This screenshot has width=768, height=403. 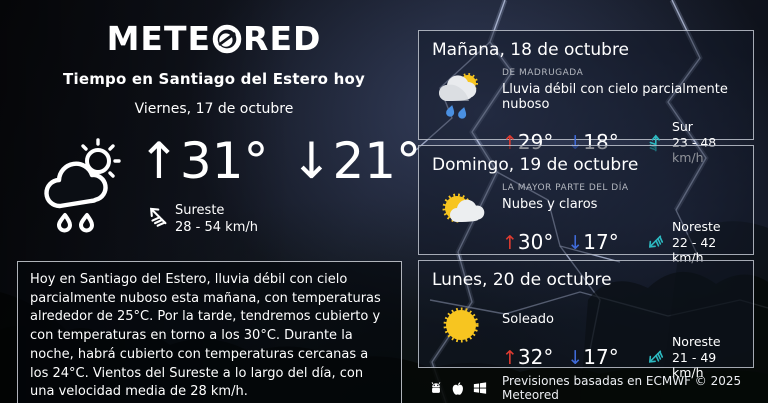 What do you see at coordinates (282, 38) in the screenshot?
I see `logo-text-right: RED` at bounding box center [282, 38].